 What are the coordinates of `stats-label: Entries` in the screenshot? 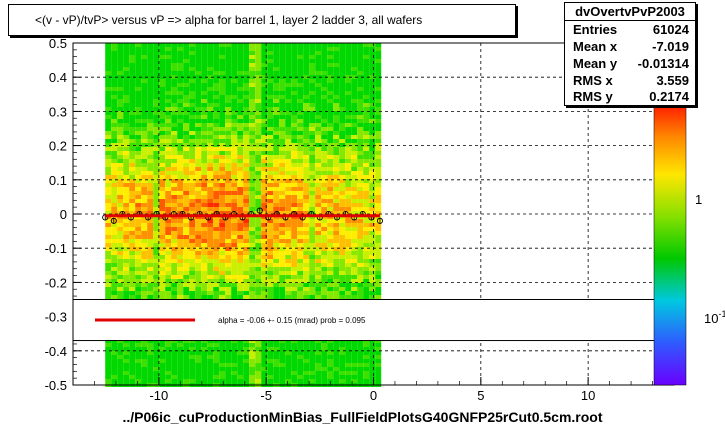 It's located at (595, 29).